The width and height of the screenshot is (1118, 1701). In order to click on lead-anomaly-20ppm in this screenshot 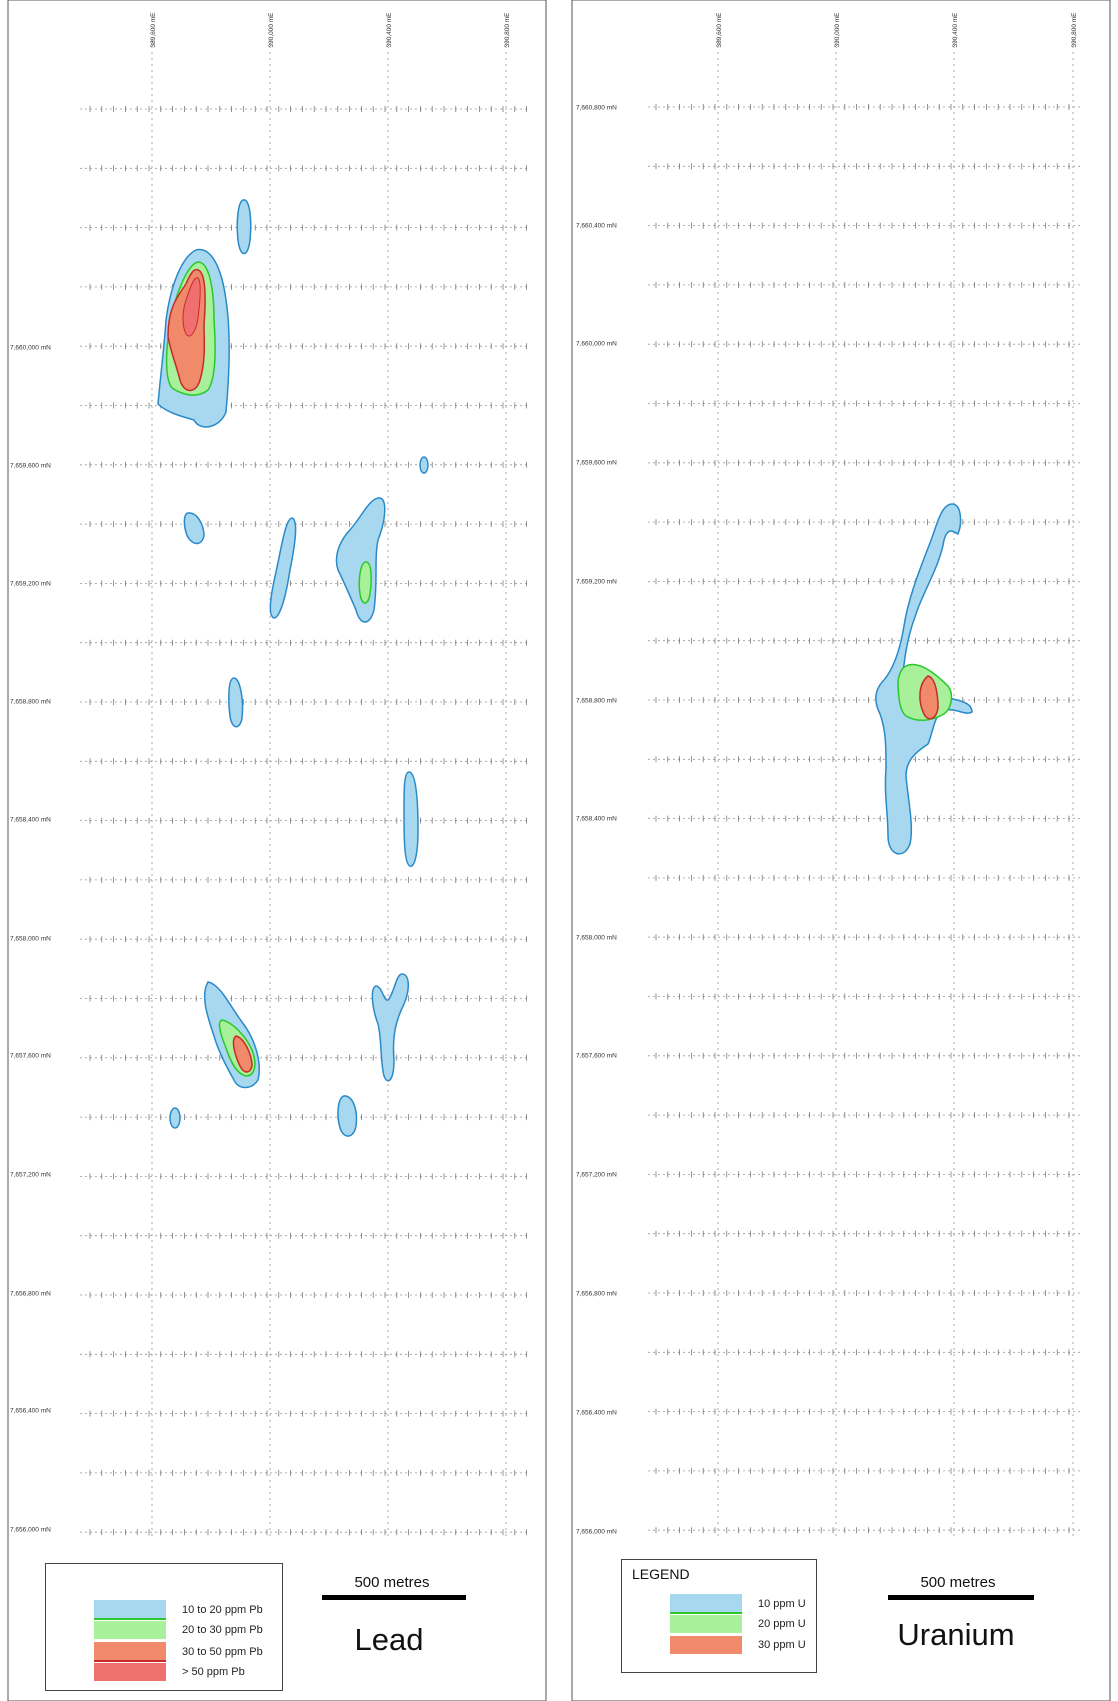, I will do `click(365, 582)`.